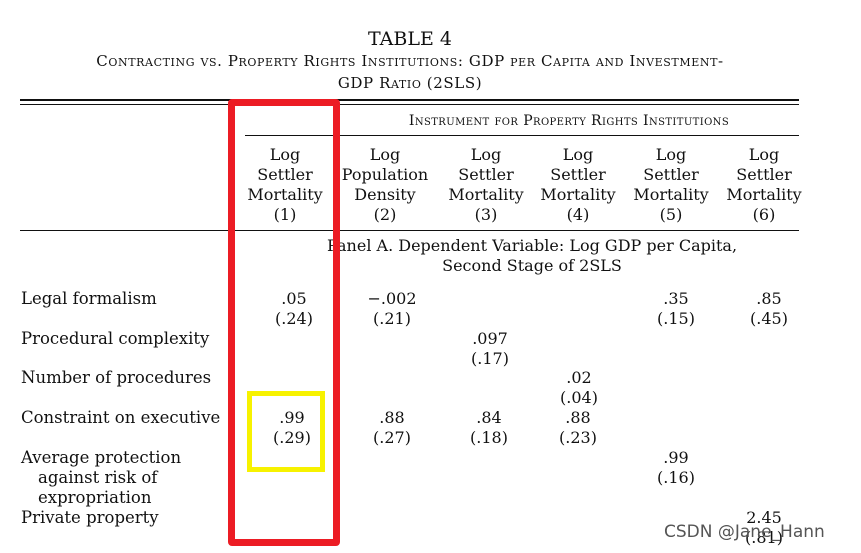 This screenshot has height=553, width=861. Describe the element at coordinates (769, 318) in the screenshot. I see `se: (.45)` at that location.